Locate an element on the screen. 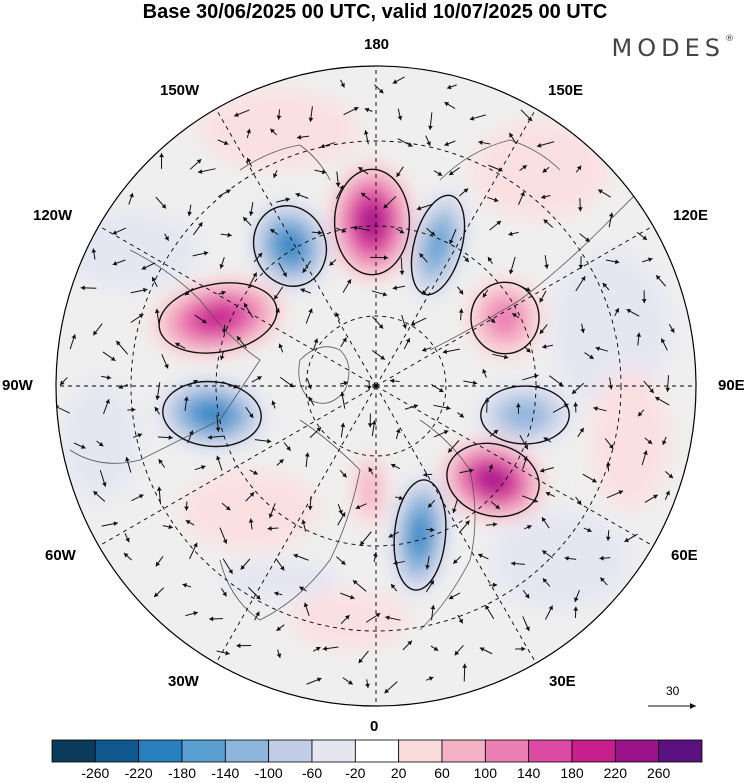  colorbar-tick-label: -100 is located at coordinates (268, 773).